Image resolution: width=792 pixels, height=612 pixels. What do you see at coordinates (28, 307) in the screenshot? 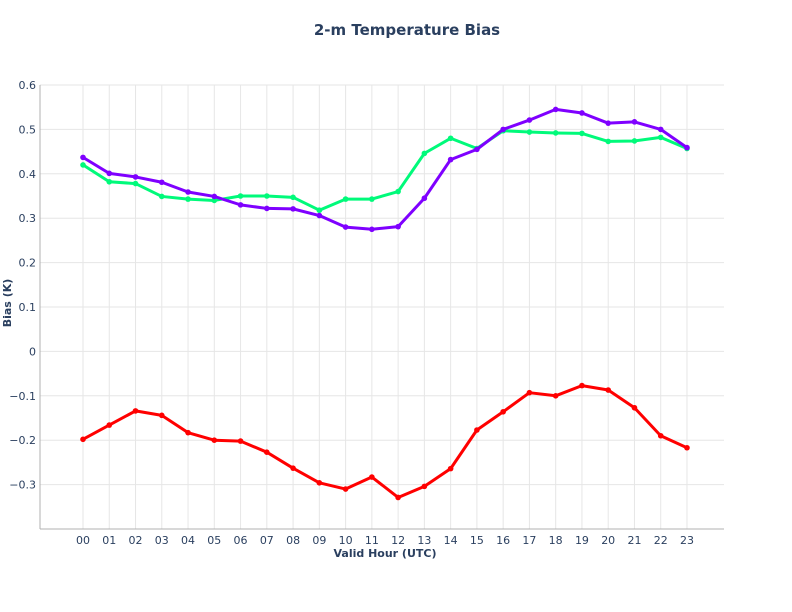
I see `y-tick-label: 0.1` at bounding box center [28, 307].